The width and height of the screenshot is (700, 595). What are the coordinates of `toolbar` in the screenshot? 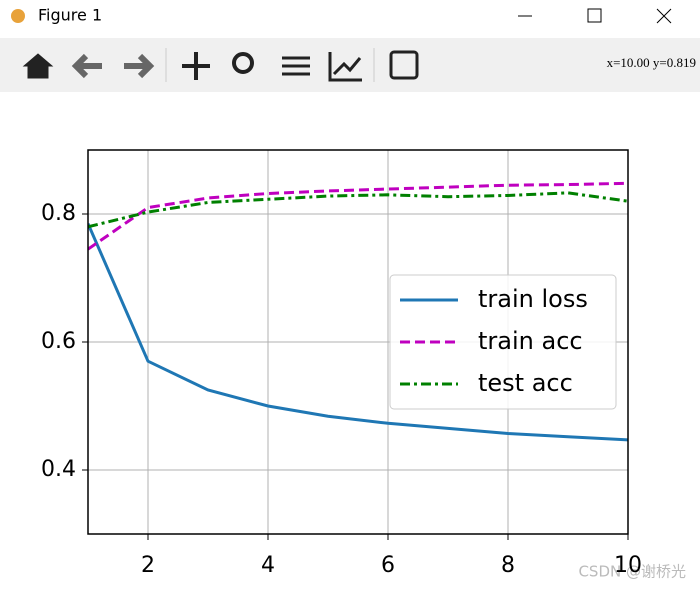 It's located at (350, 65).